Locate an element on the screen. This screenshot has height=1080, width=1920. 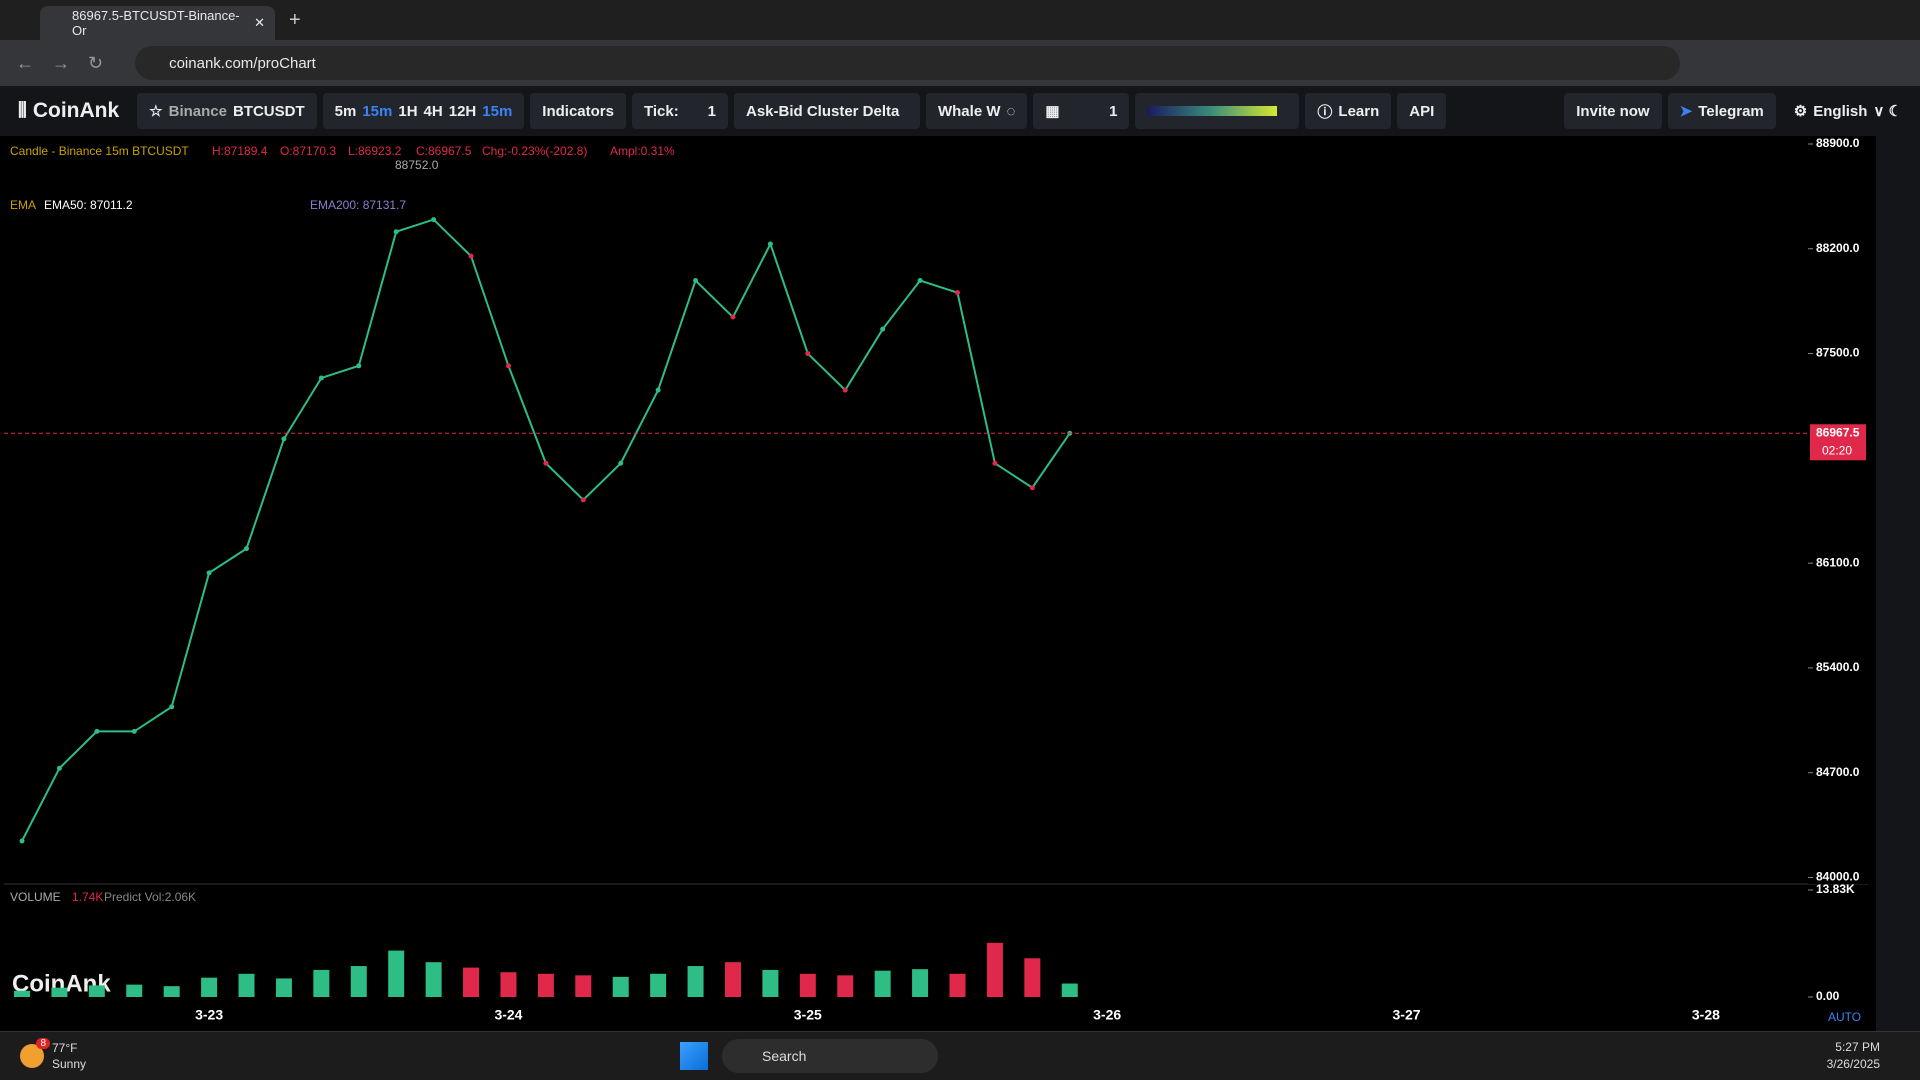
exchange: Binance is located at coordinates (197, 111).